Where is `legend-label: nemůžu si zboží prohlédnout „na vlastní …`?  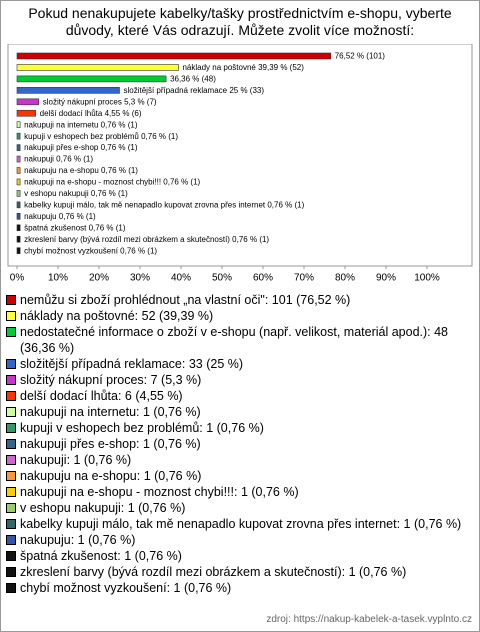 legend-label: nemůžu si zboží prohlédnout „na vlastní … is located at coordinates (185, 300).